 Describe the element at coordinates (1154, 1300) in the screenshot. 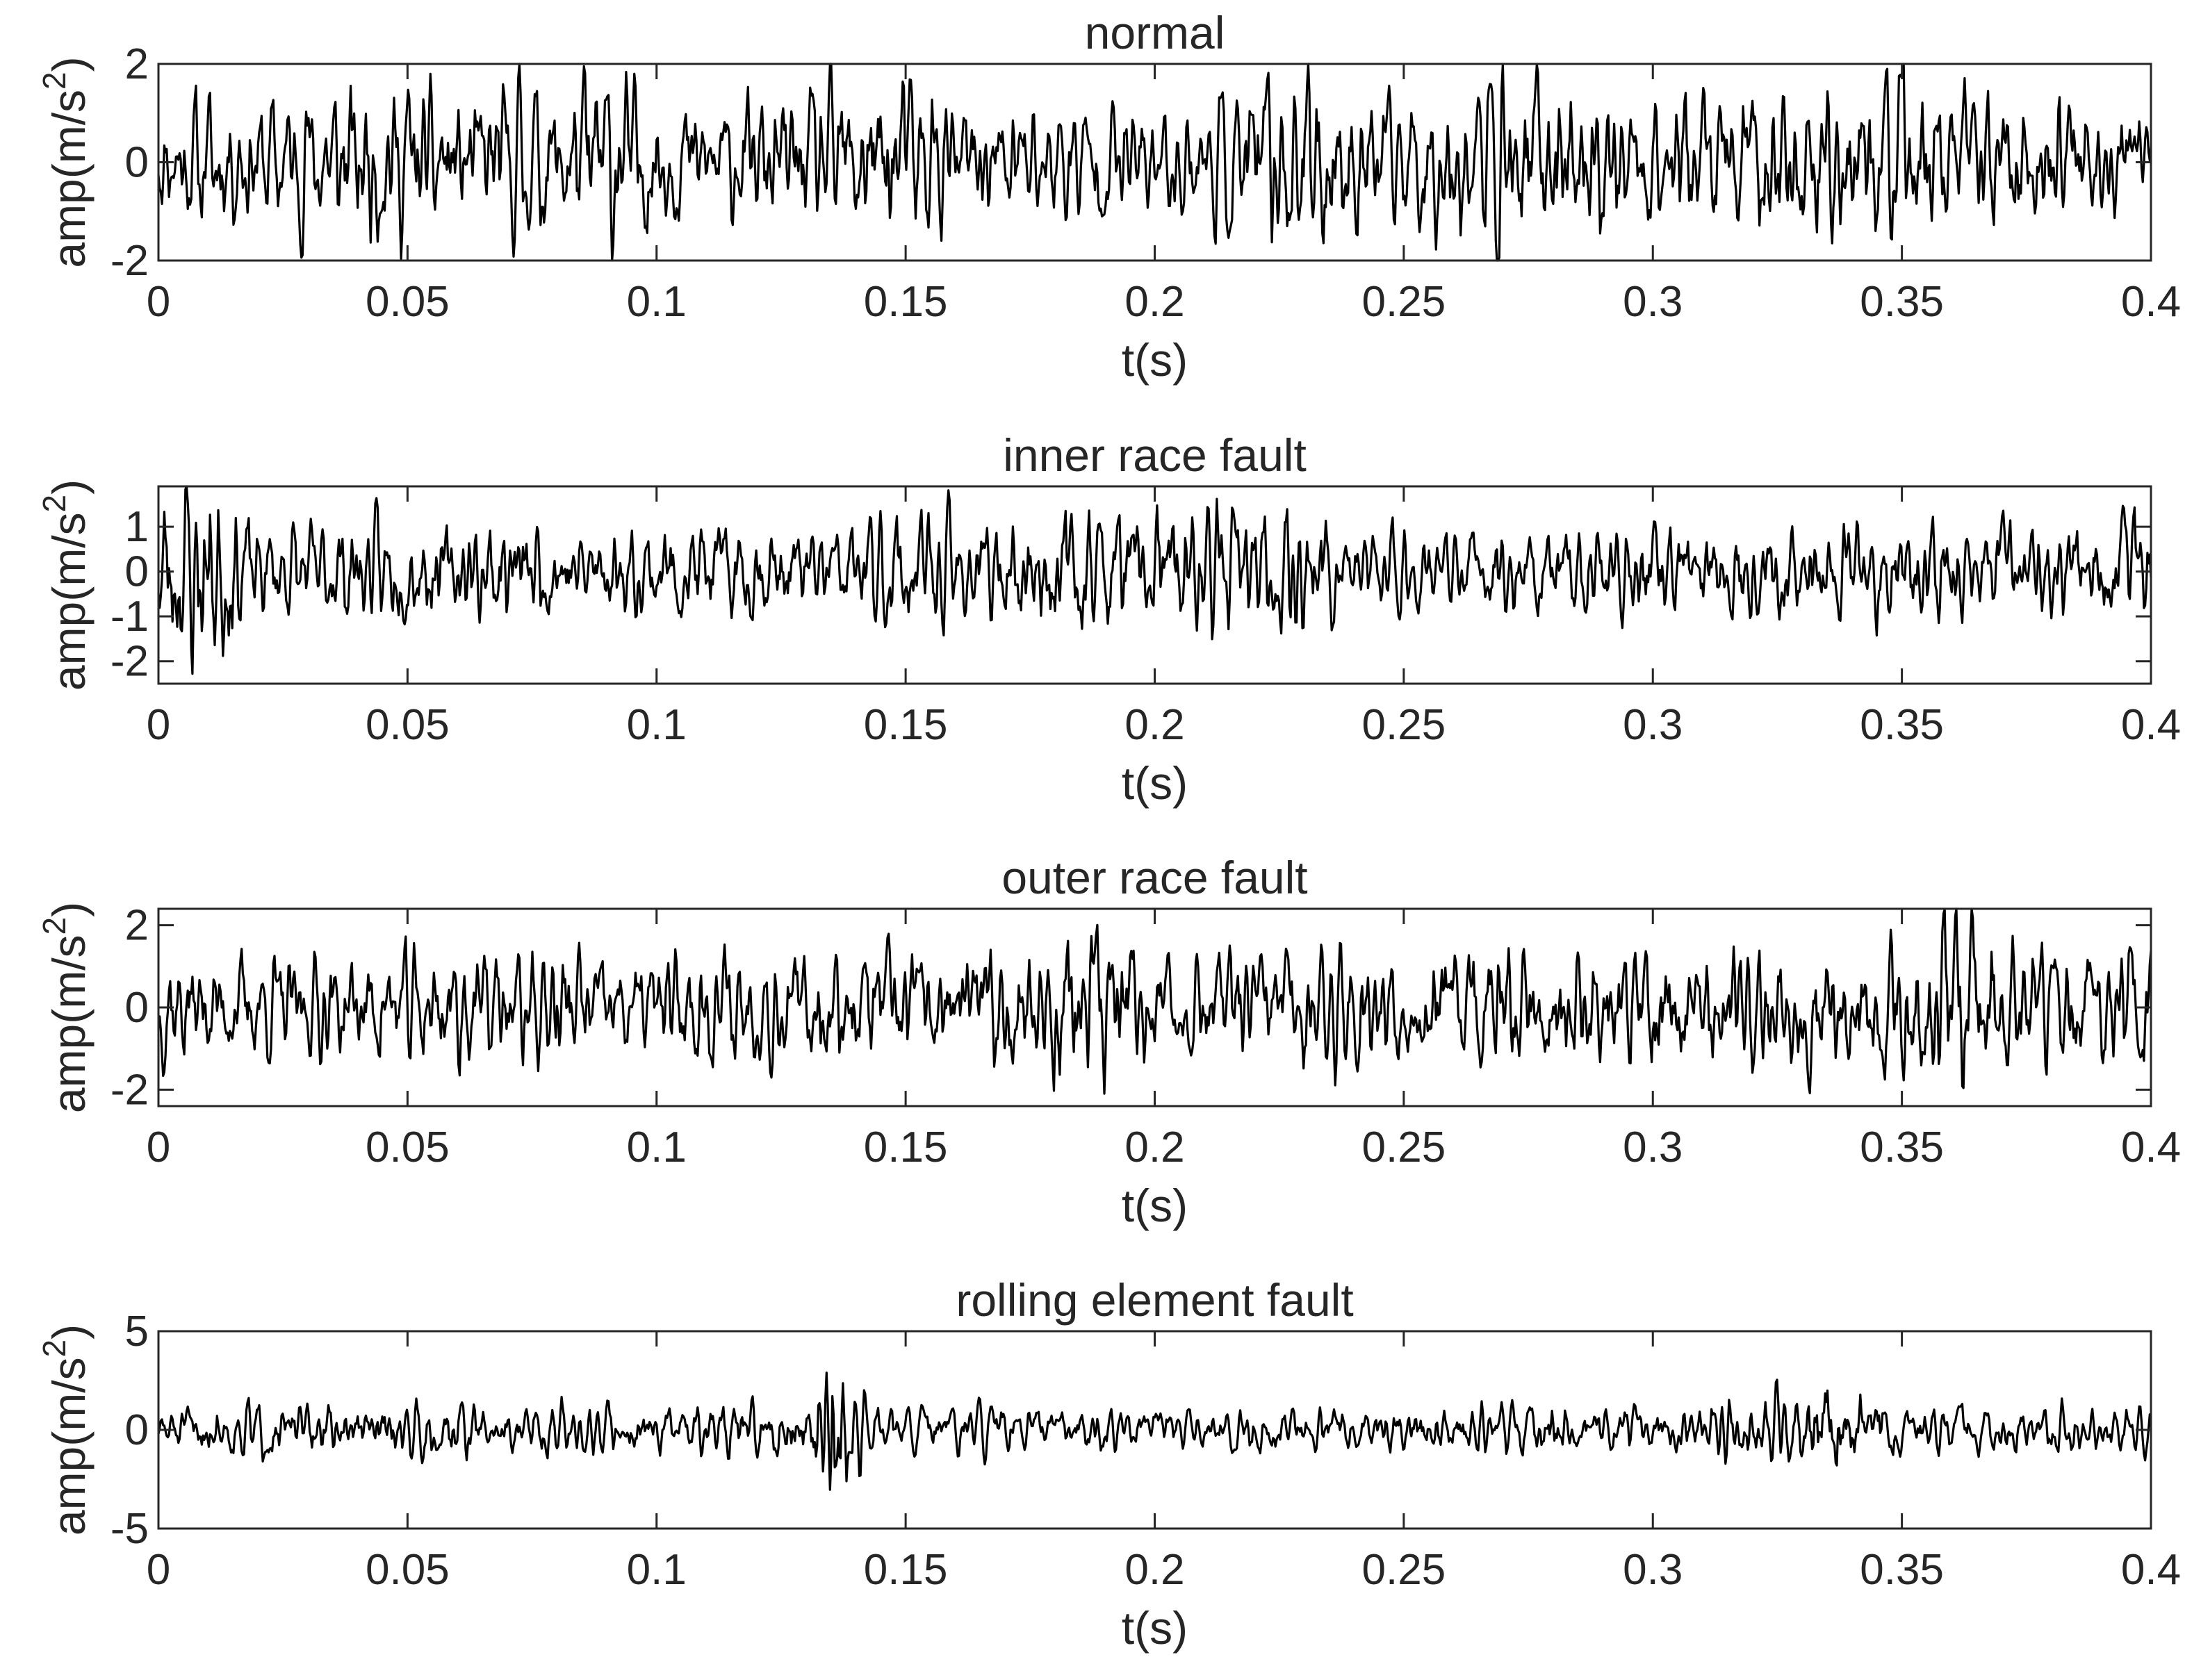

I see `chart-title: rolling element fault` at that location.